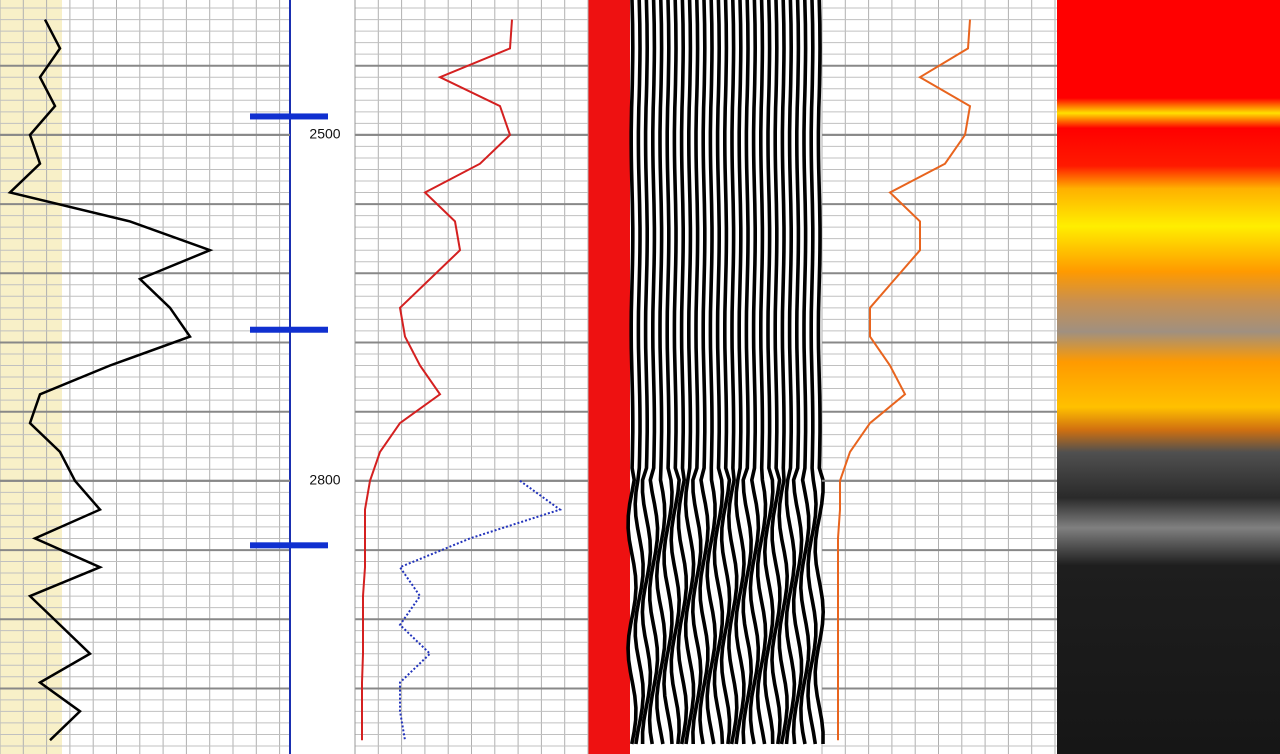  Describe the element at coordinates (324, 134) in the screenshot. I see `depth-label: 2500` at that location.